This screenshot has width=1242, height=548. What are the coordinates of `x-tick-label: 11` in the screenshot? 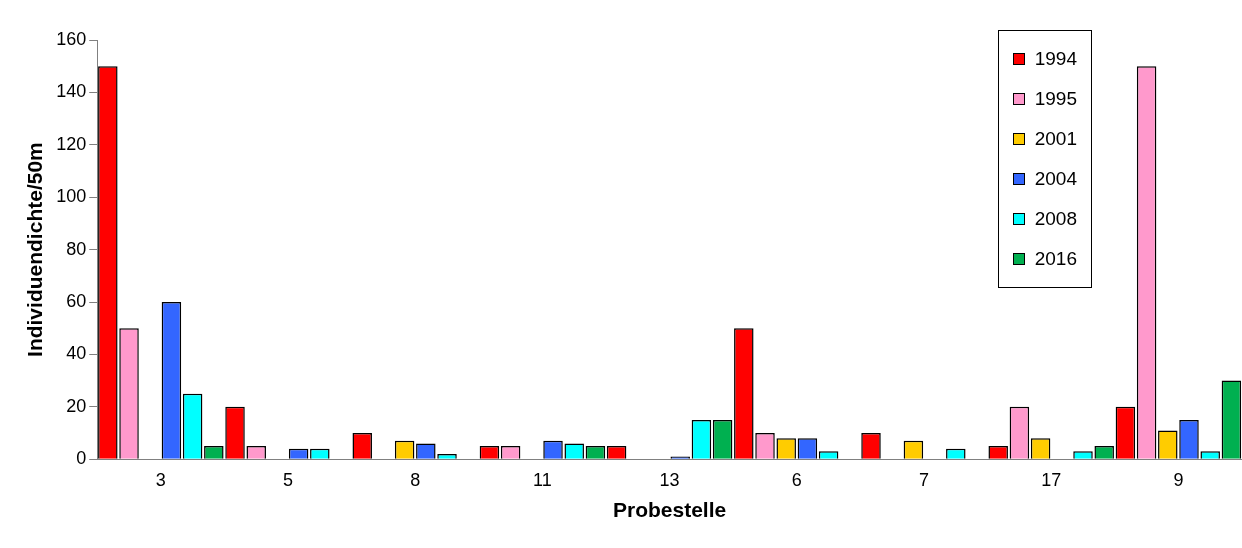 It's located at (542, 479).